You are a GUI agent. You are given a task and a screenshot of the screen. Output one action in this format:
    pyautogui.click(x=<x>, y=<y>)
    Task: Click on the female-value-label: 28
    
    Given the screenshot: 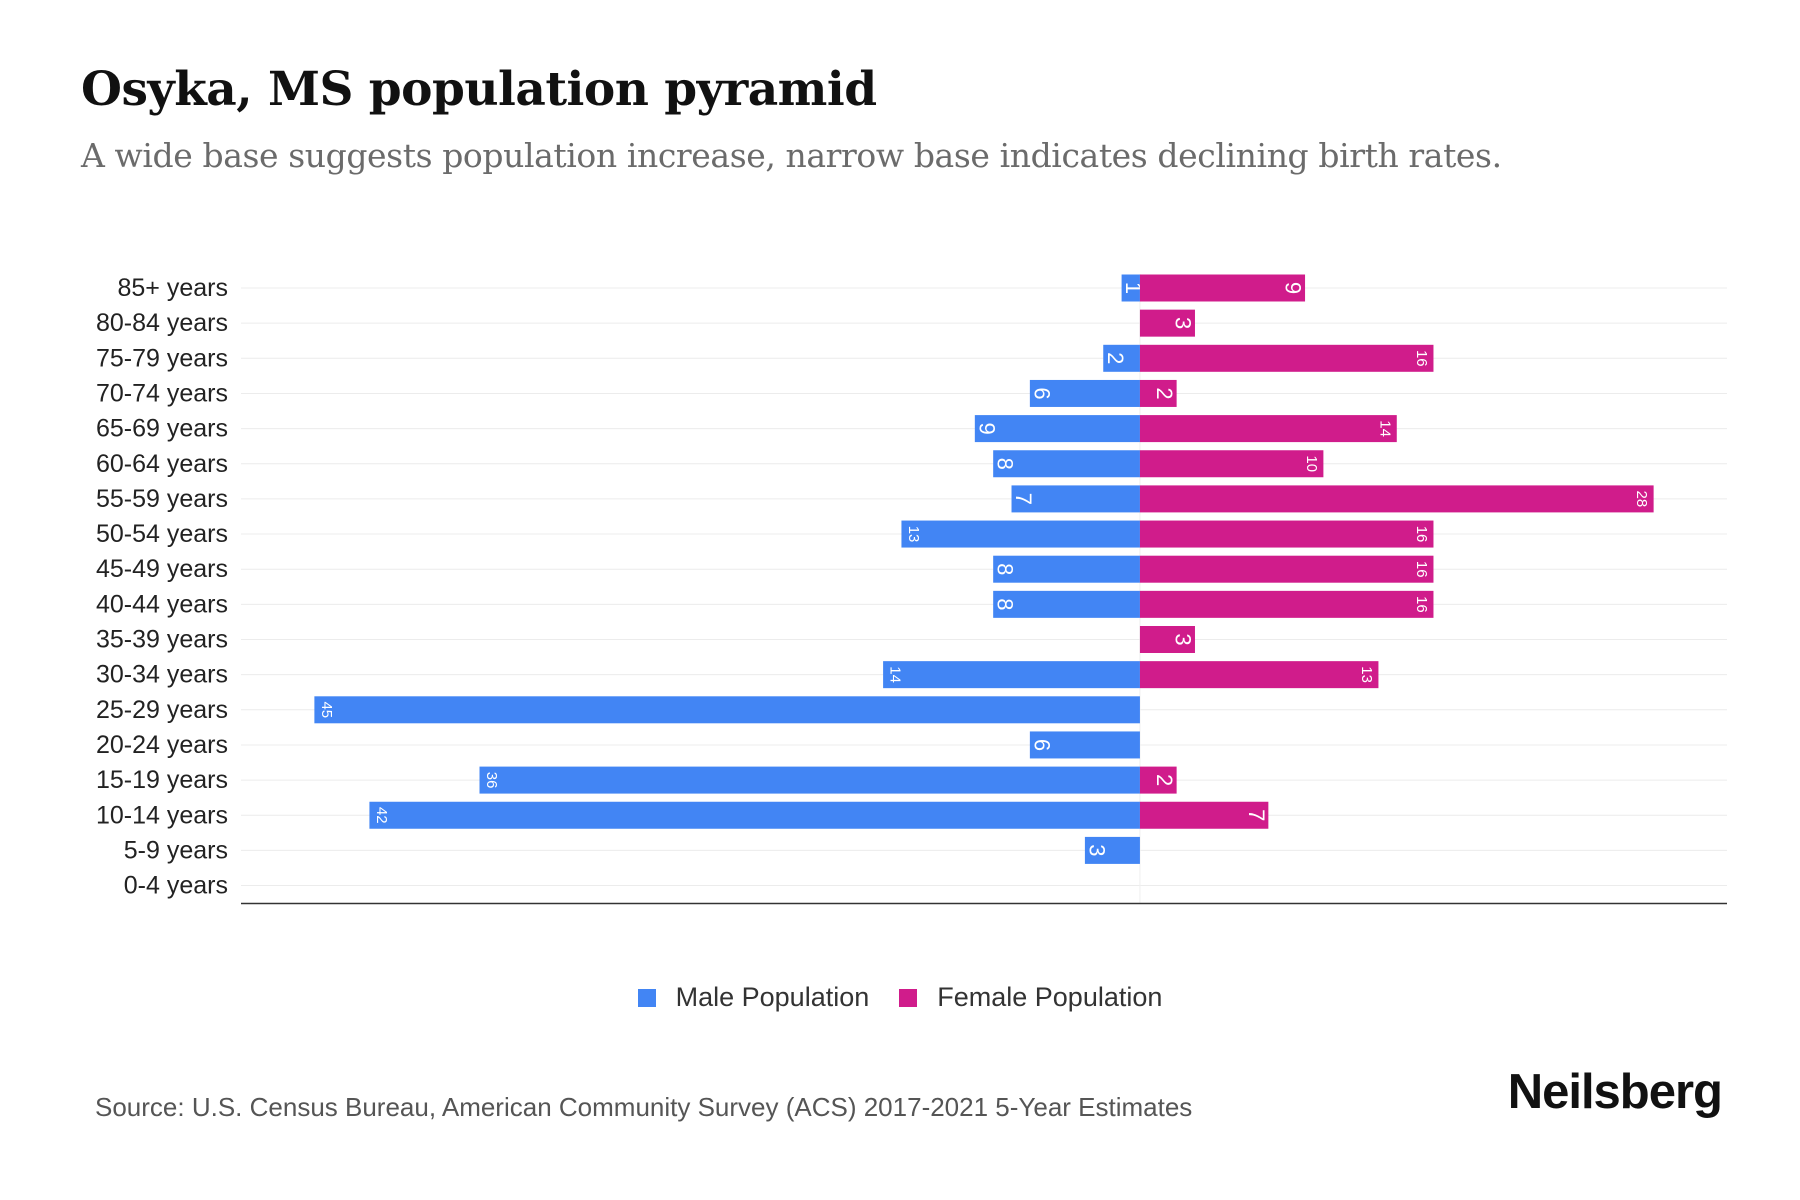 What is the action you would take?
    pyautogui.click(x=1641, y=499)
    